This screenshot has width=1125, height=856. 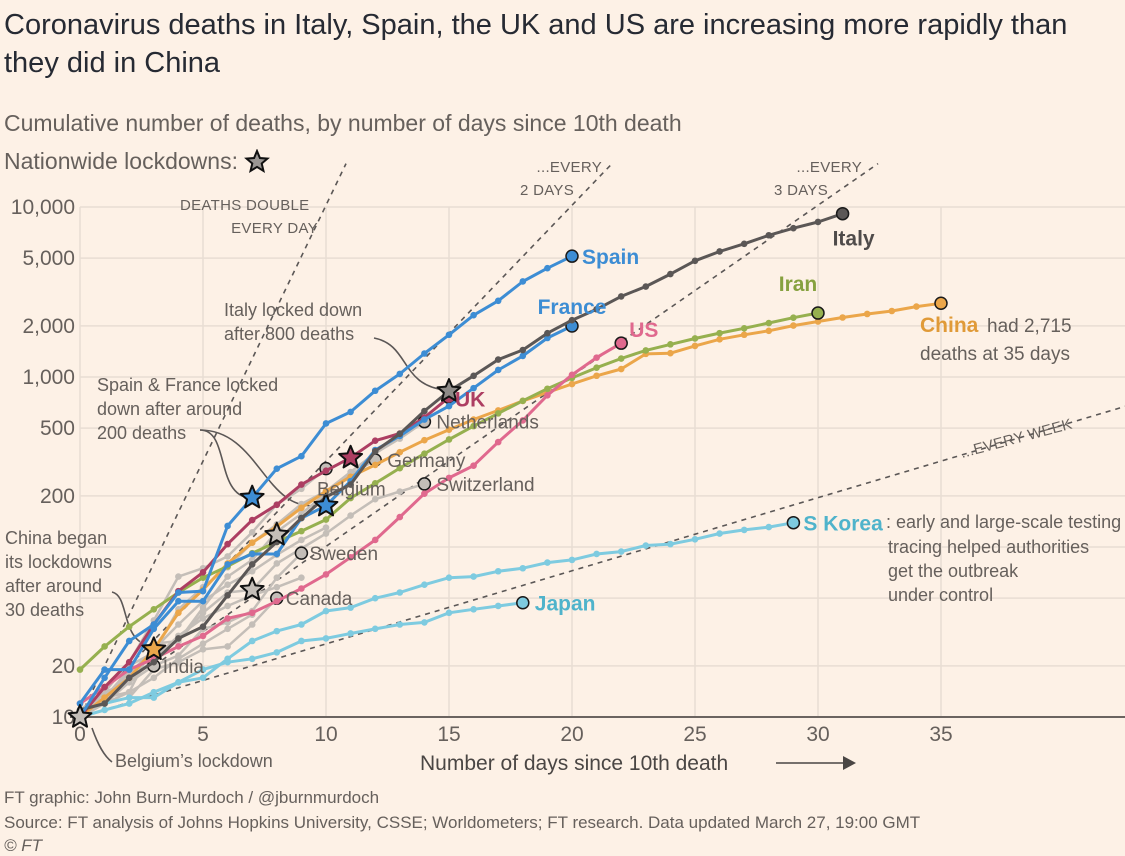 I want to click on y-tick-label: 10, so click(x=63, y=717).